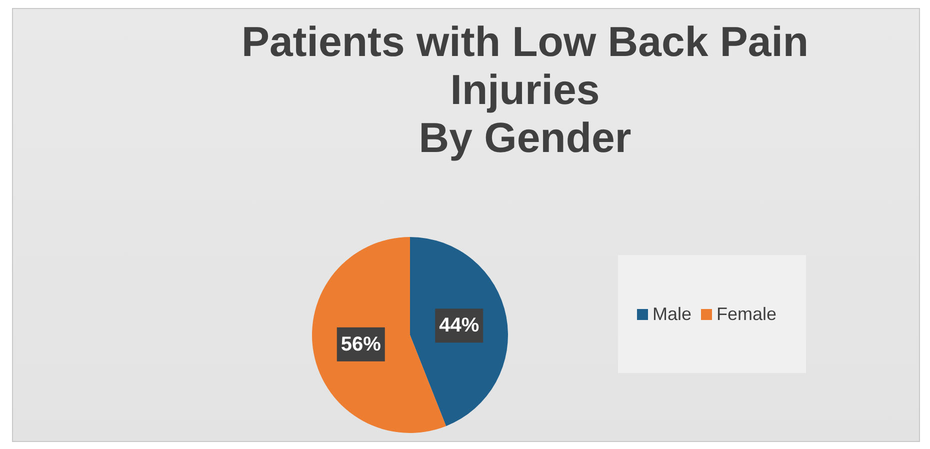  Describe the element at coordinates (672, 314) in the screenshot. I see `legend-label: Male` at that location.